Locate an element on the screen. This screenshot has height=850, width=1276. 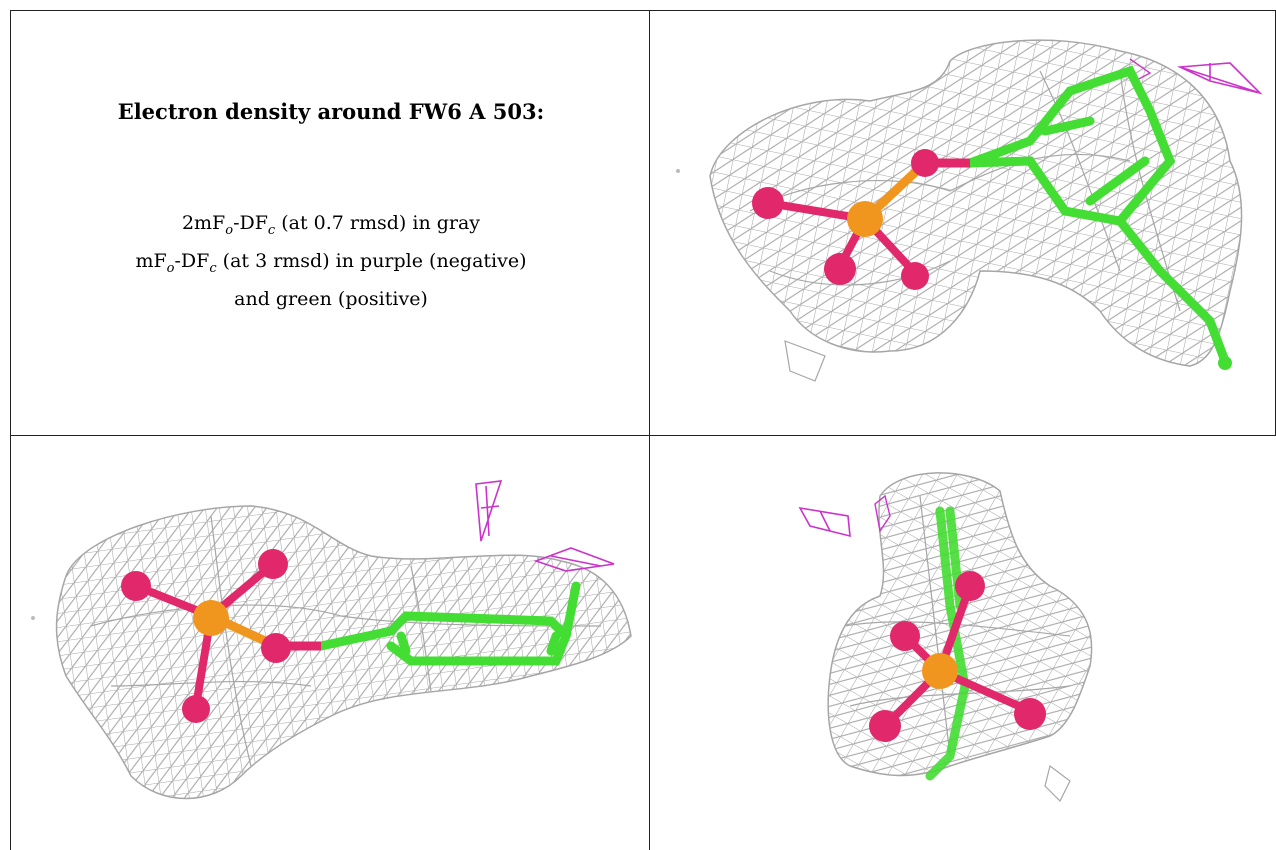
legend-line-3: and green (positive) is located at coordinates (331, 298).